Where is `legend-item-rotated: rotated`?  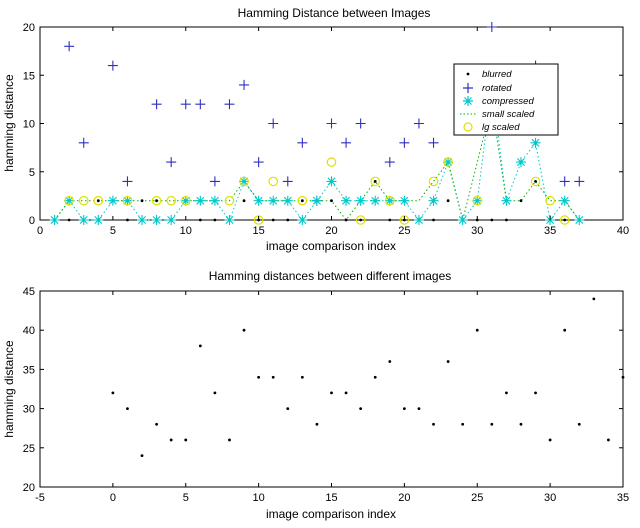 legend-item-rotated: rotated is located at coordinates (487, 88).